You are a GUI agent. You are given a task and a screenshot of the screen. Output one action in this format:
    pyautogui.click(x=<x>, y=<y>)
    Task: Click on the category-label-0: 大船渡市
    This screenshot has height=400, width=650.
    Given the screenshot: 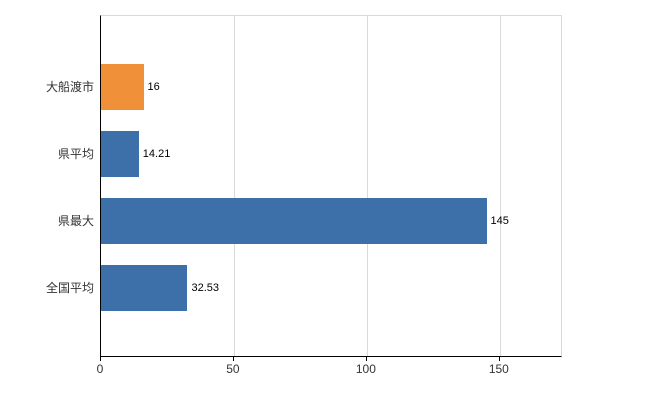 What is the action you would take?
    pyautogui.click(x=69, y=87)
    